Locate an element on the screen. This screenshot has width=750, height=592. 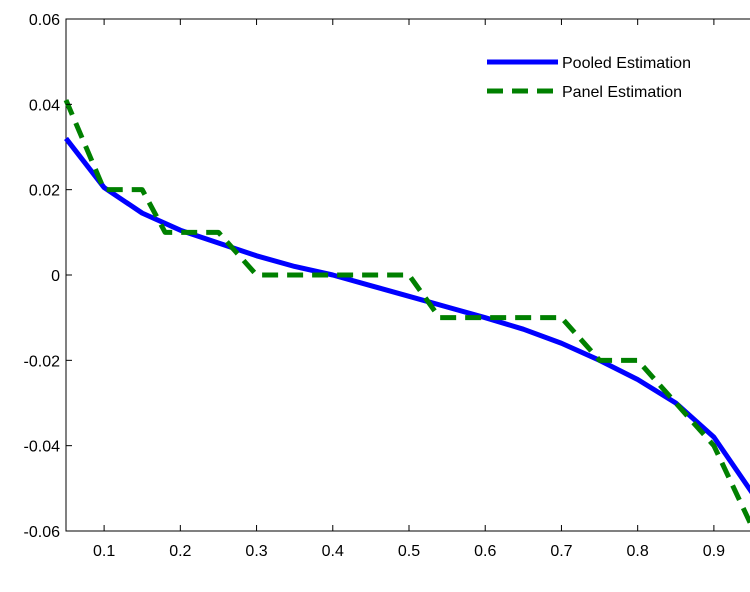
legend: Pooled Estimation Panel Estimation is located at coordinates (589, 78).